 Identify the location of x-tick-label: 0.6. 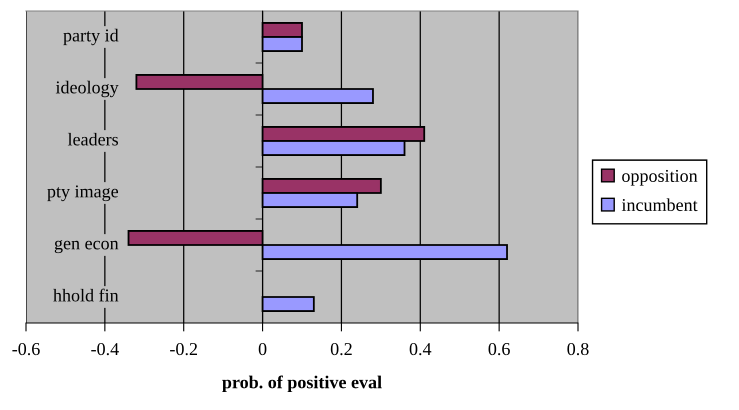
(499, 349).